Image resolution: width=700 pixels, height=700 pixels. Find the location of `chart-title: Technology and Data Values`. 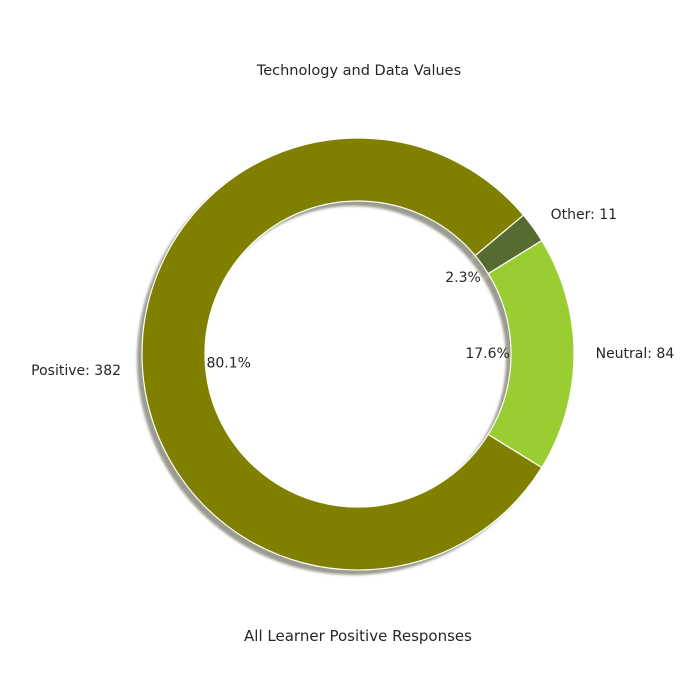

chart-title: Technology and Data Values is located at coordinates (358, 71).